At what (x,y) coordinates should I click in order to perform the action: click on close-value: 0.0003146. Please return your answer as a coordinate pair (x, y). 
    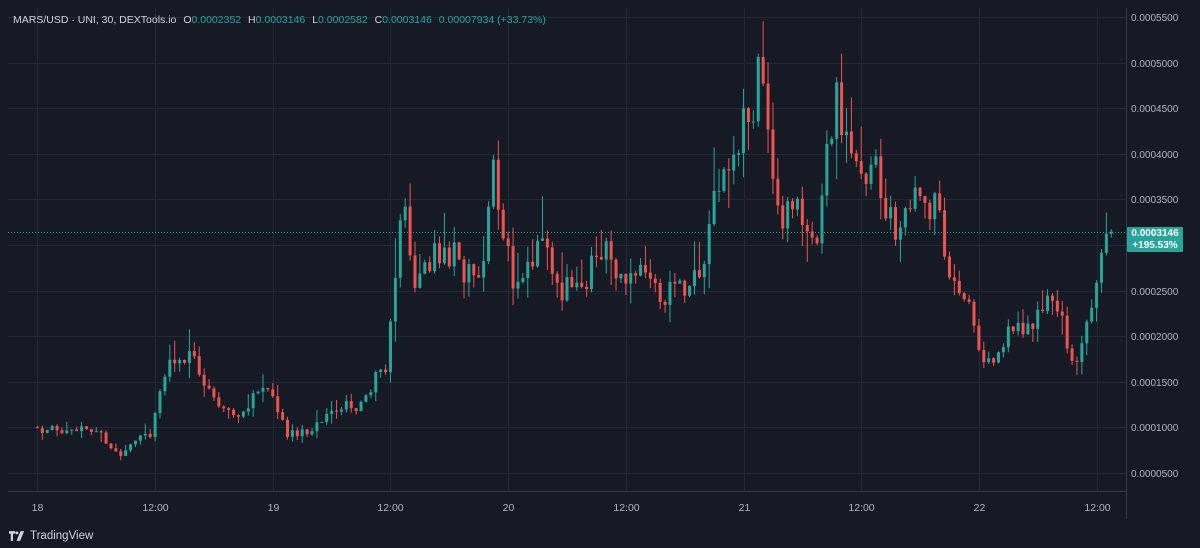
    Looking at the image, I should click on (407, 20).